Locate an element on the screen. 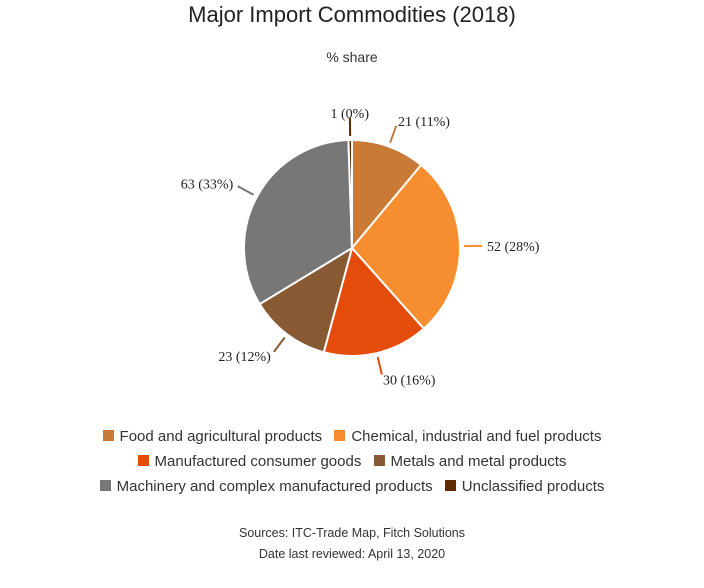  slice-data-label: 1 (0%) is located at coordinates (350, 114).